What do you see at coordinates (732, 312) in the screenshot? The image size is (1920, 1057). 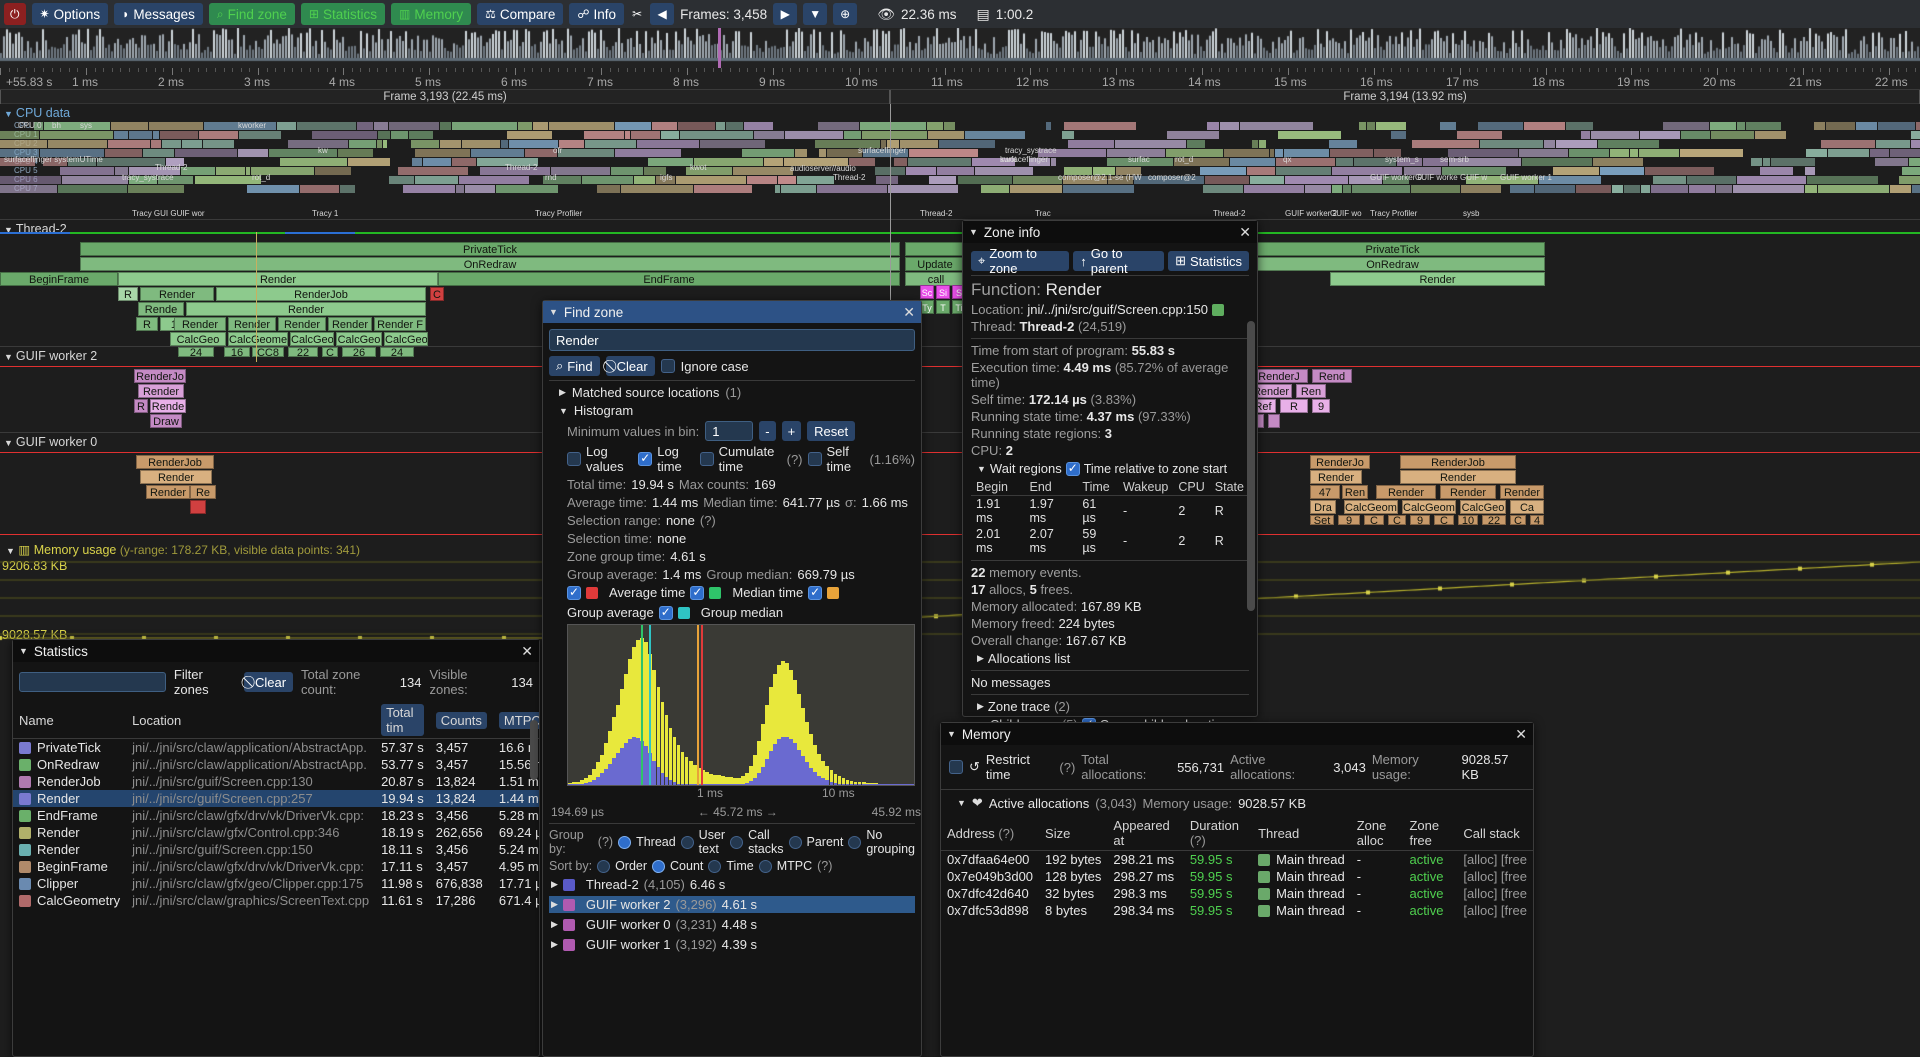 I see `find-zone-title-bar: ▼ Find zone ✕` at bounding box center [732, 312].